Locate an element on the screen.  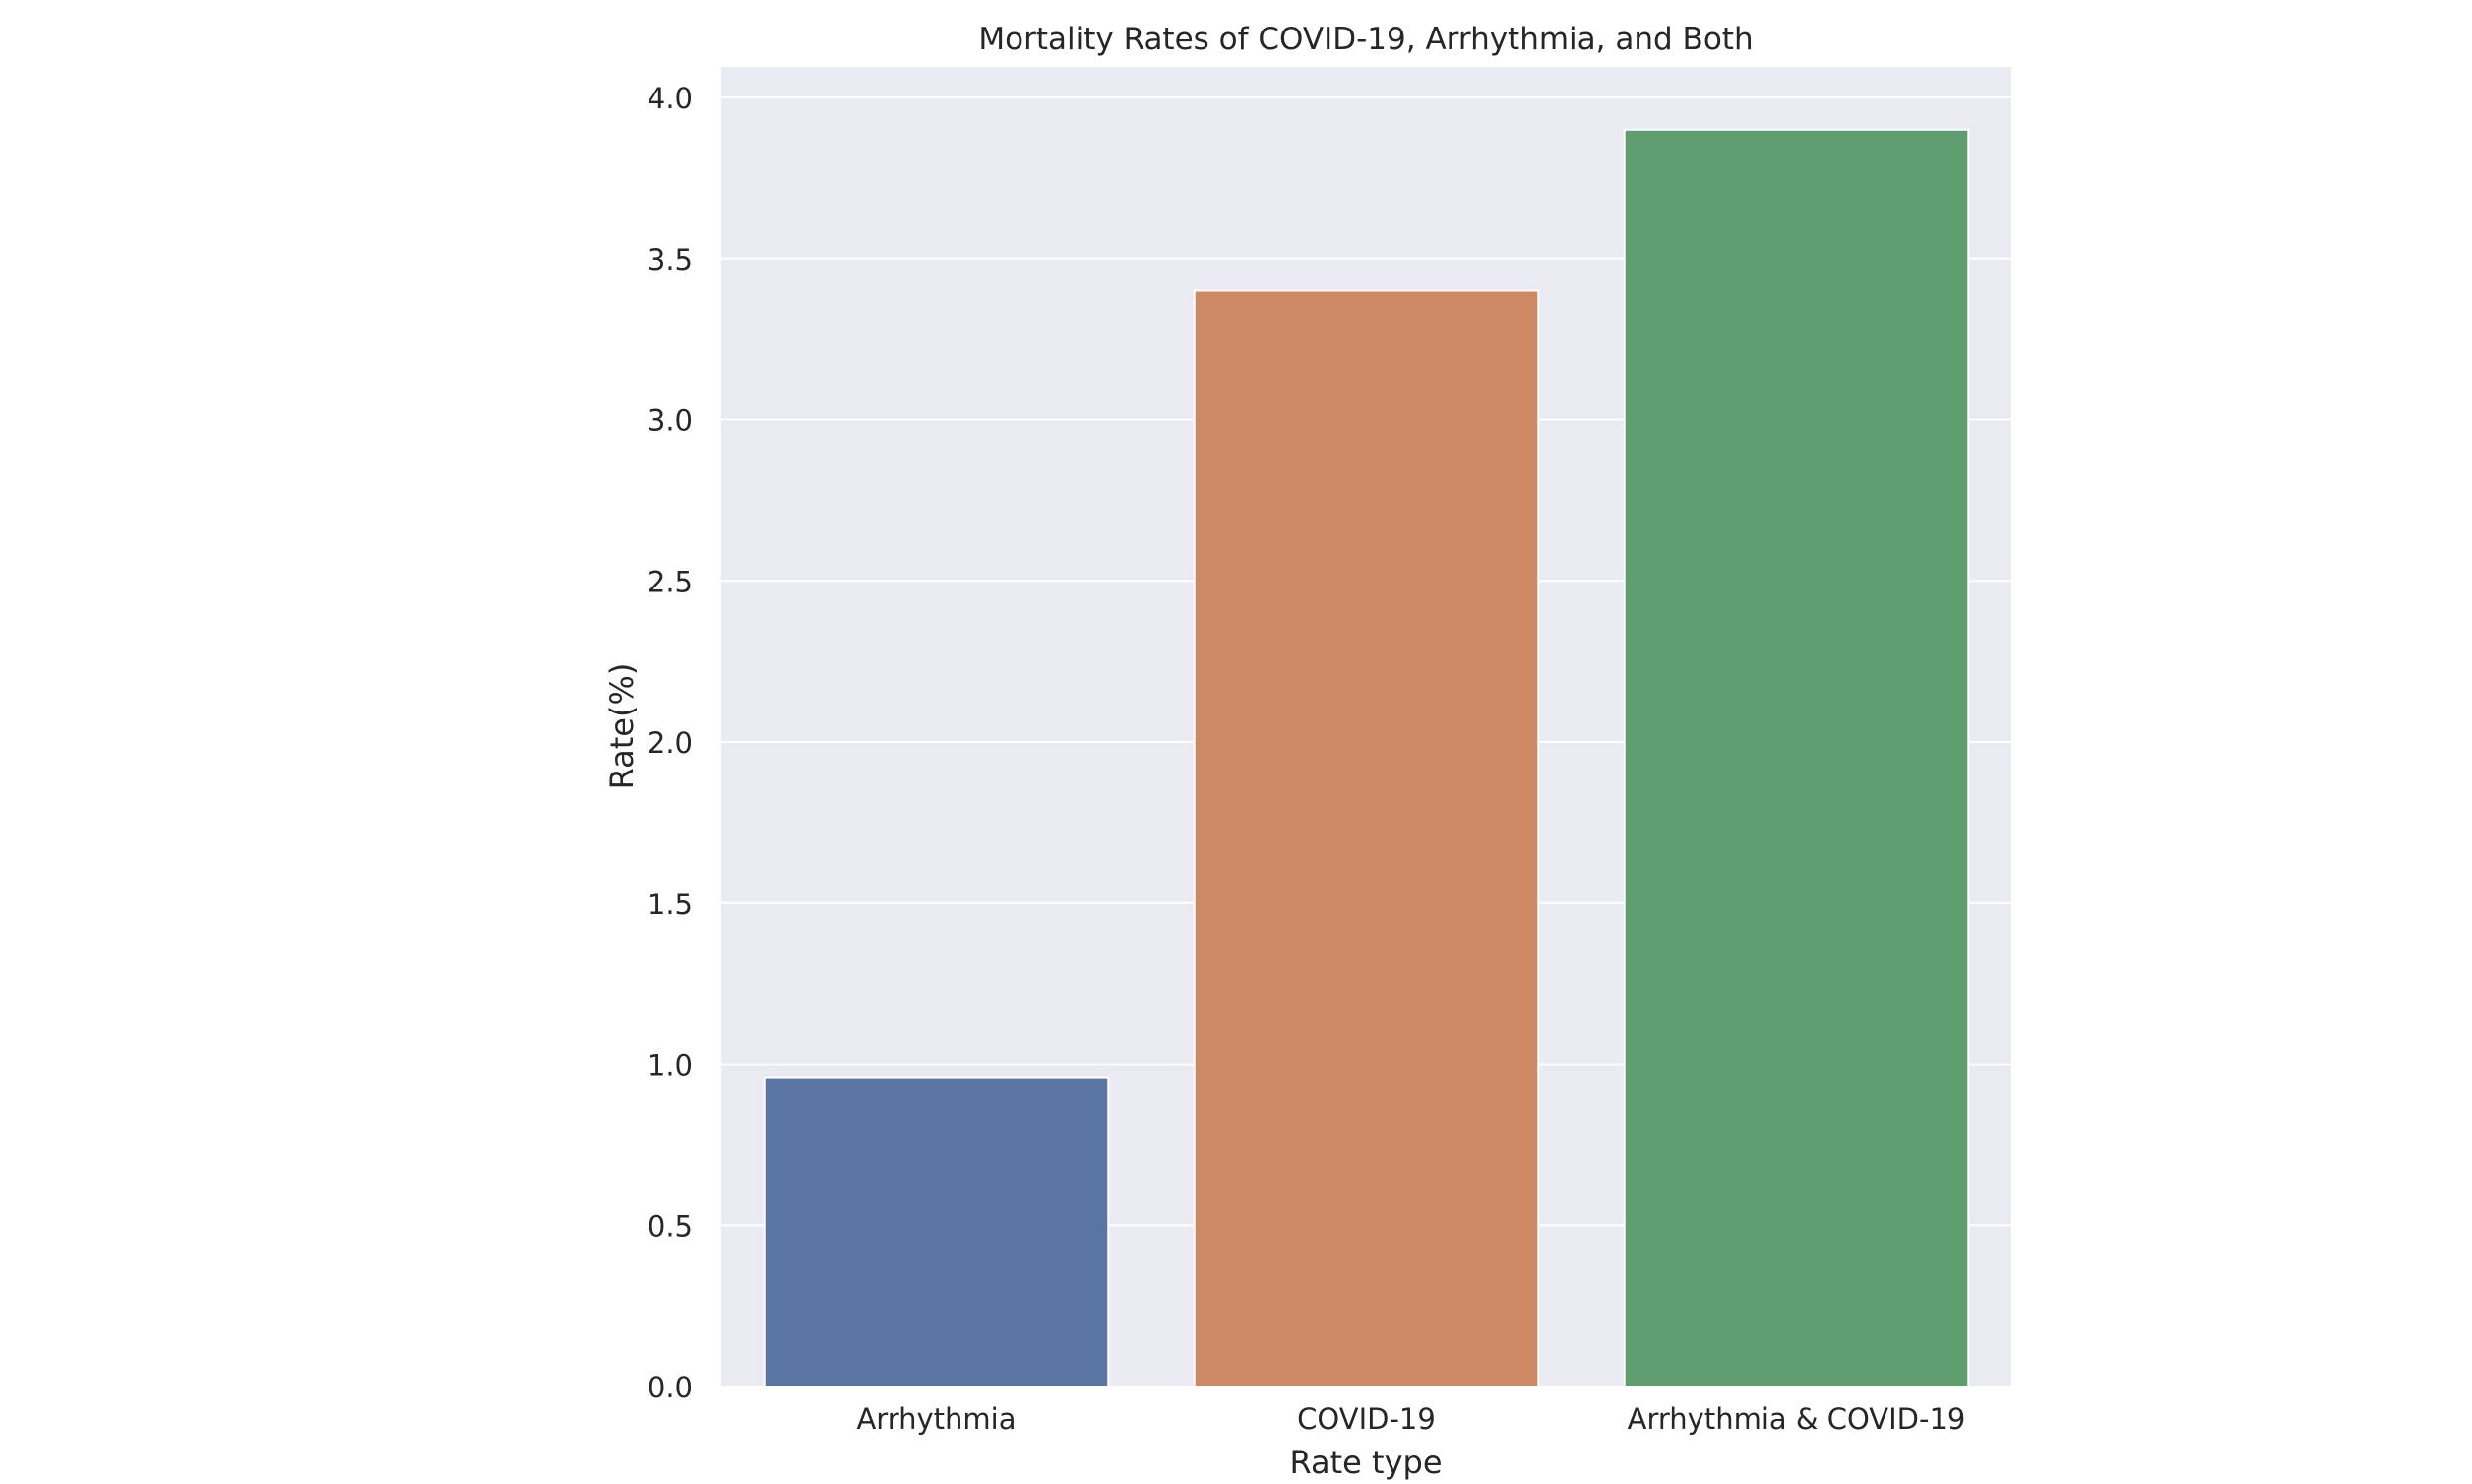
x-tick-label: Arrhythmia & COVID-19 is located at coordinates (1797, 1419).